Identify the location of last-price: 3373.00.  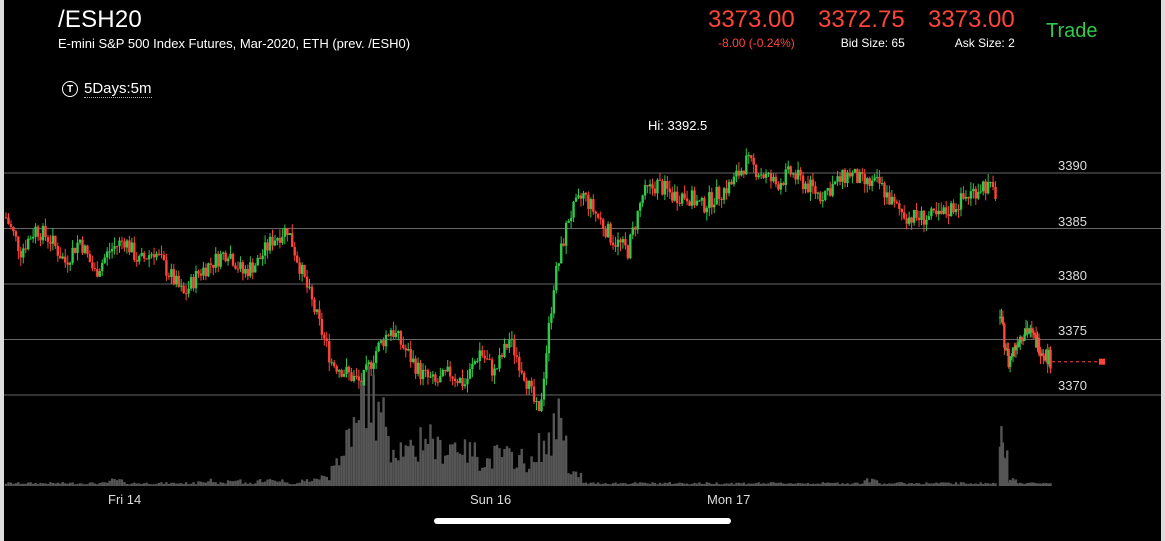
(751, 19).